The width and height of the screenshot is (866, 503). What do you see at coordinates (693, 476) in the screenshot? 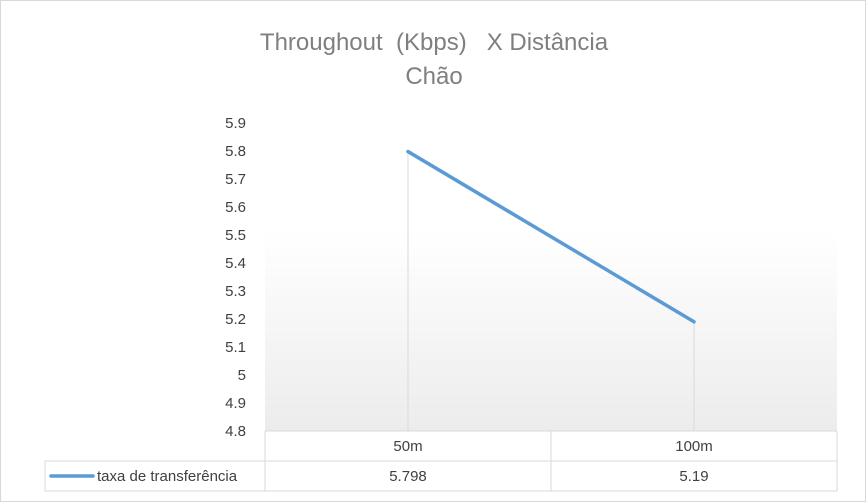
I see `data-value-label: 5.19` at bounding box center [693, 476].